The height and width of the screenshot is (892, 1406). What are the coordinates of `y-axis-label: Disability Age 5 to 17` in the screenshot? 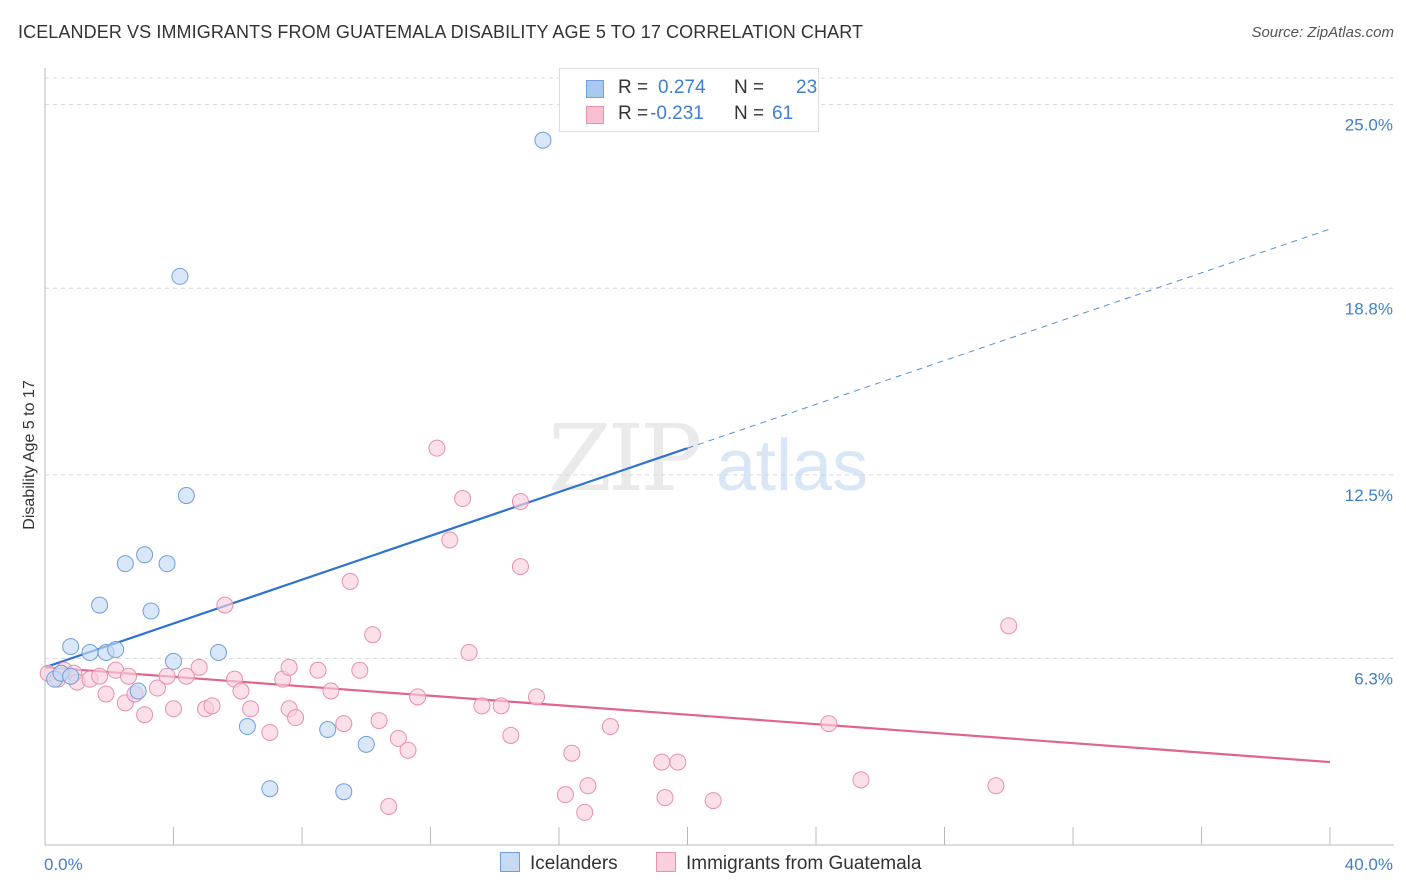 It's located at (29, 455).